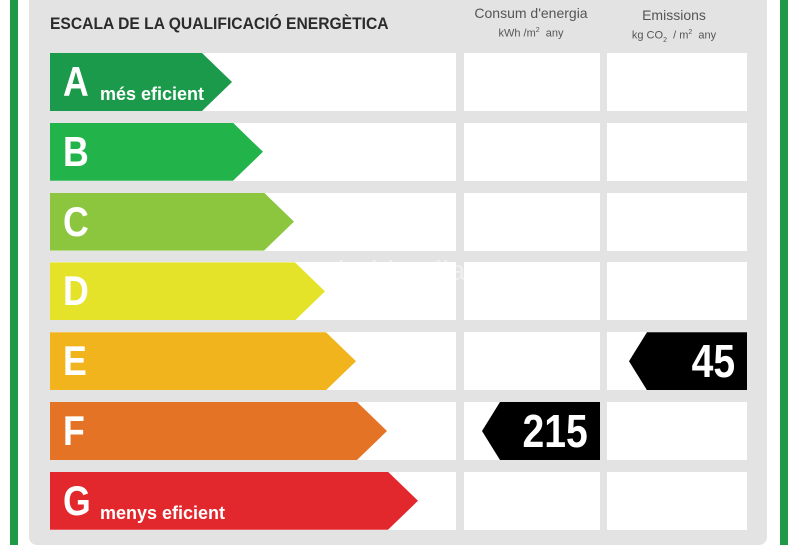 The height and width of the screenshot is (545, 800). Describe the element at coordinates (76, 291) in the screenshot. I see `rating-letter: D` at that location.